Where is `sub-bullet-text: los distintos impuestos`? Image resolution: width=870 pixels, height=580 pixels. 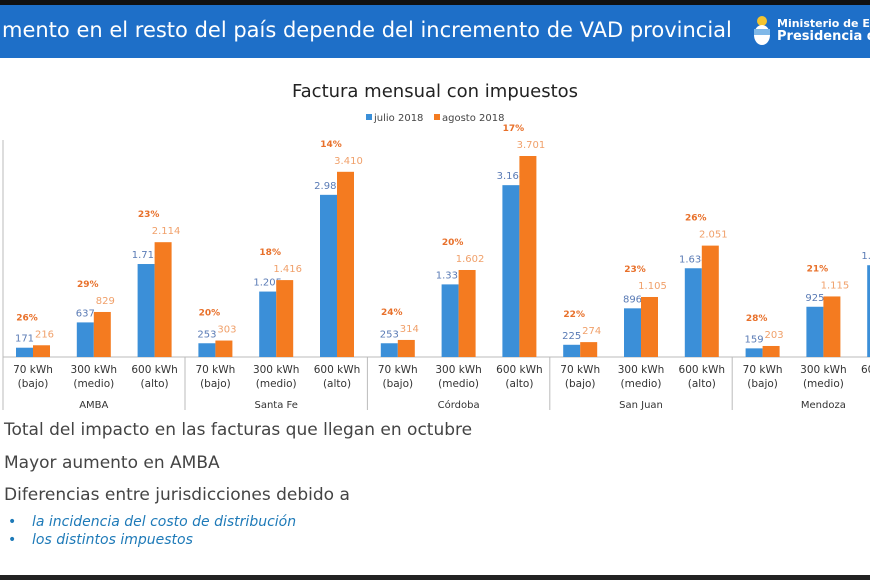 sub-bullet-text: los distintos impuestos is located at coordinates (112, 540).